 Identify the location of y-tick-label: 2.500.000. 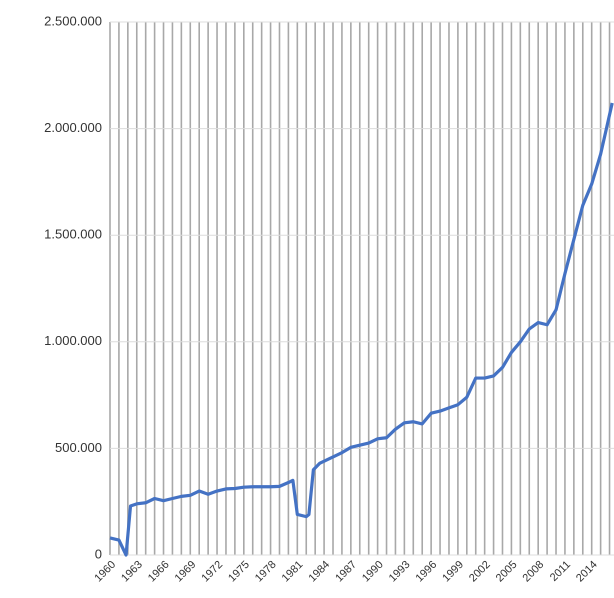
(73, 20).